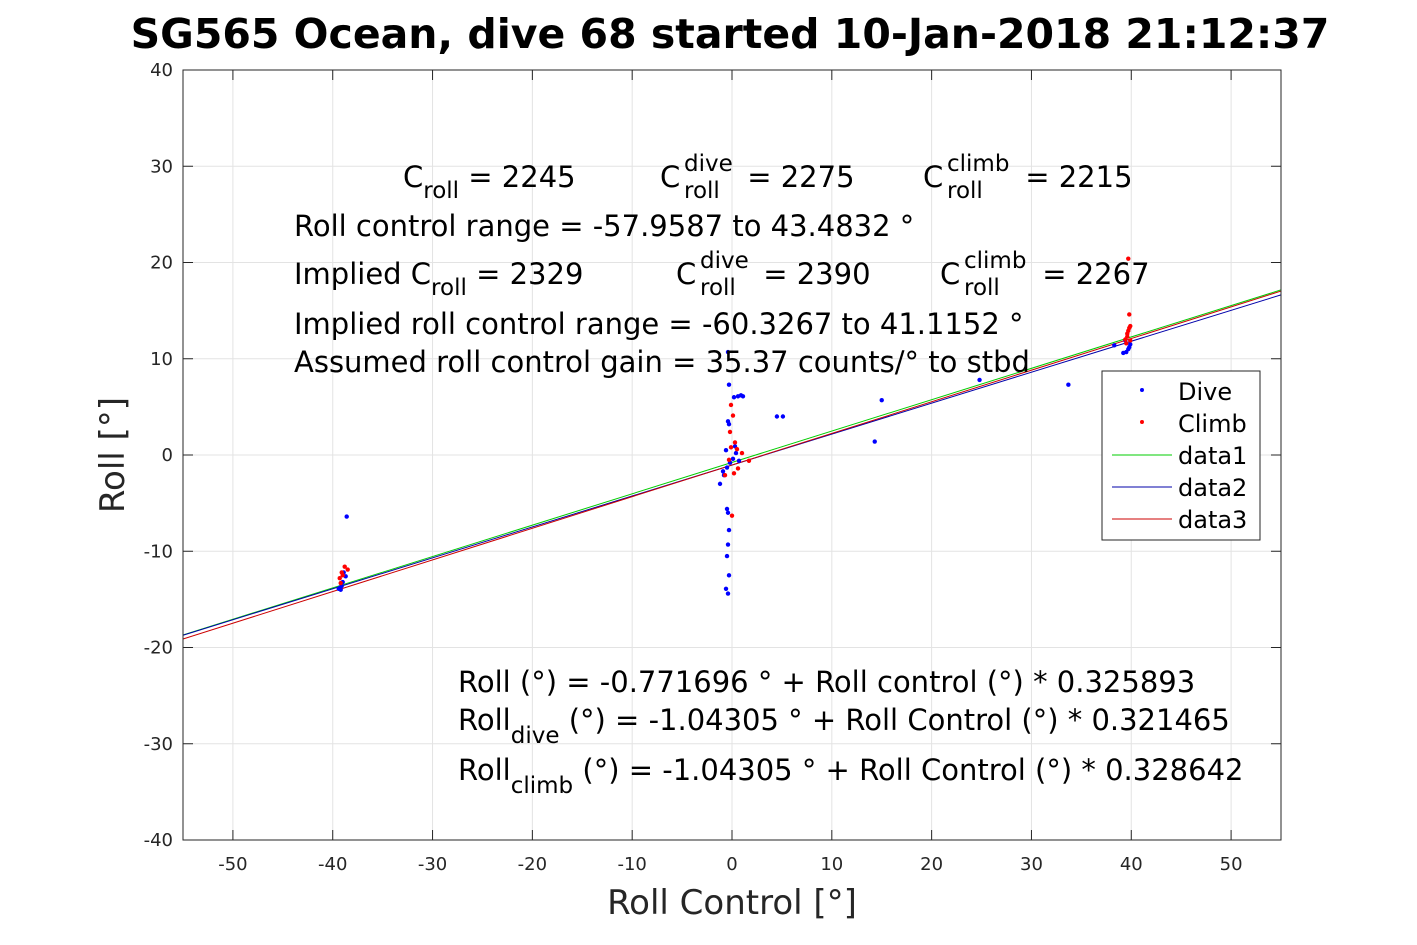 Image resolution: width=1417 pixels, height=945 pixels. Describe the element at coordinates (1142, 422) in the screenshot. I see `legend-marker-climb` at that location.